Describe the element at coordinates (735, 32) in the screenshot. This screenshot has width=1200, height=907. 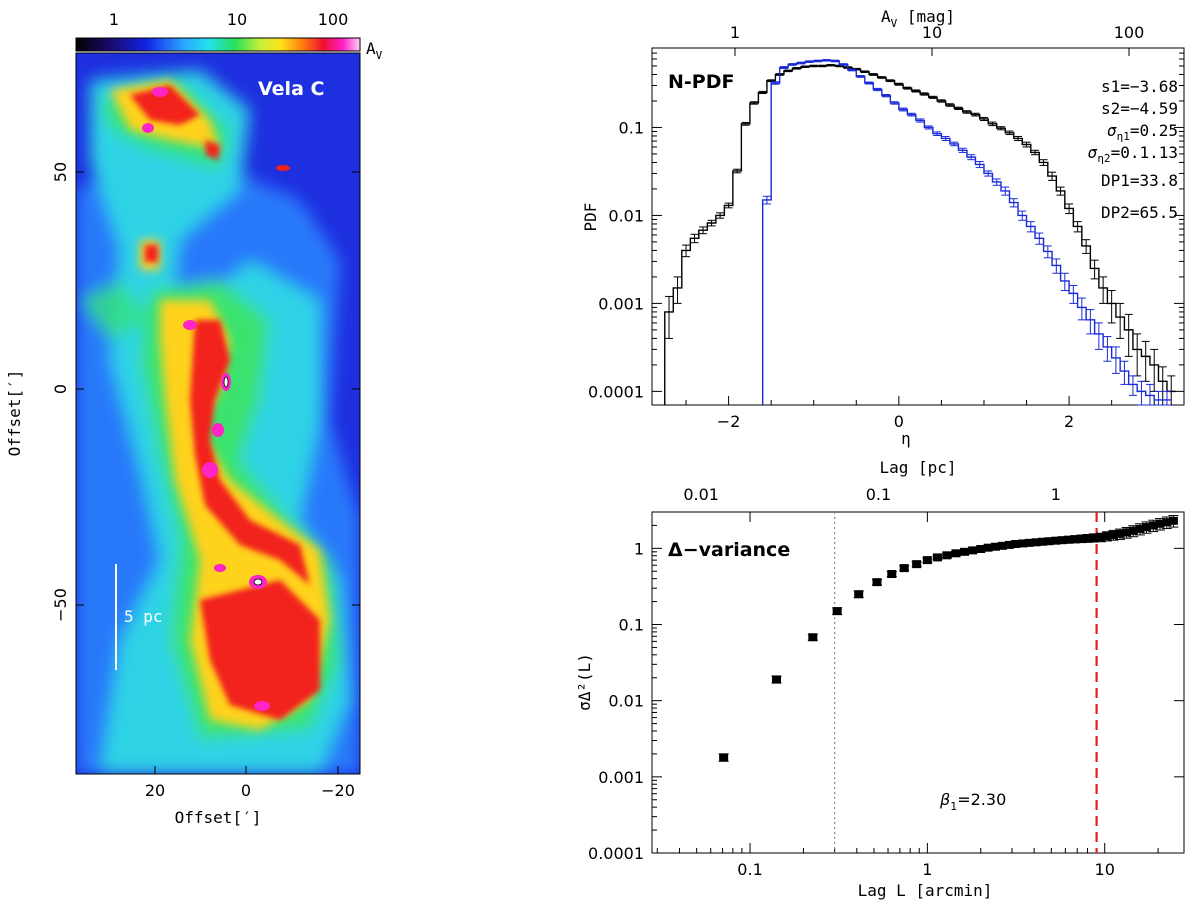
I see `npdf-top-tick: 1` at that location.